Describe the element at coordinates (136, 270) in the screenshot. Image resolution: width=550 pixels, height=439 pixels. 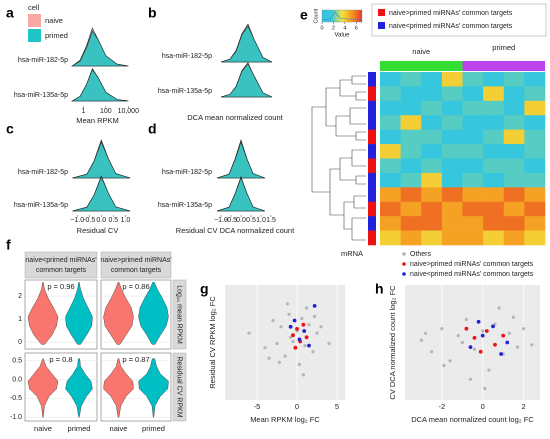
I see `facet-header-label: common targets` at that location.